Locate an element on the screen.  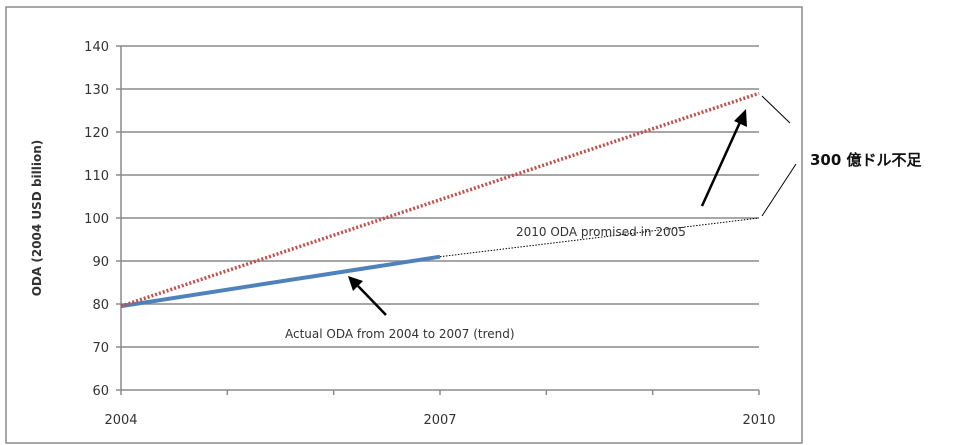
y-tick-label: 70 is located at coordinates (100, 348).